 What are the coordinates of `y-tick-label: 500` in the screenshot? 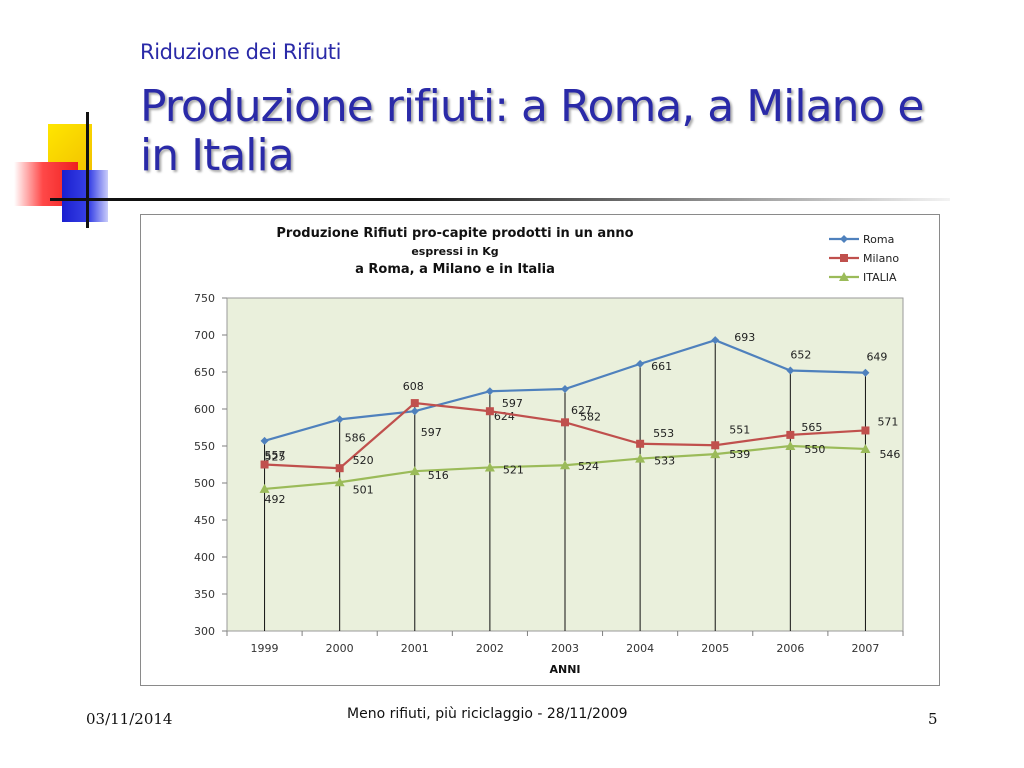 It's located at (204, 483).